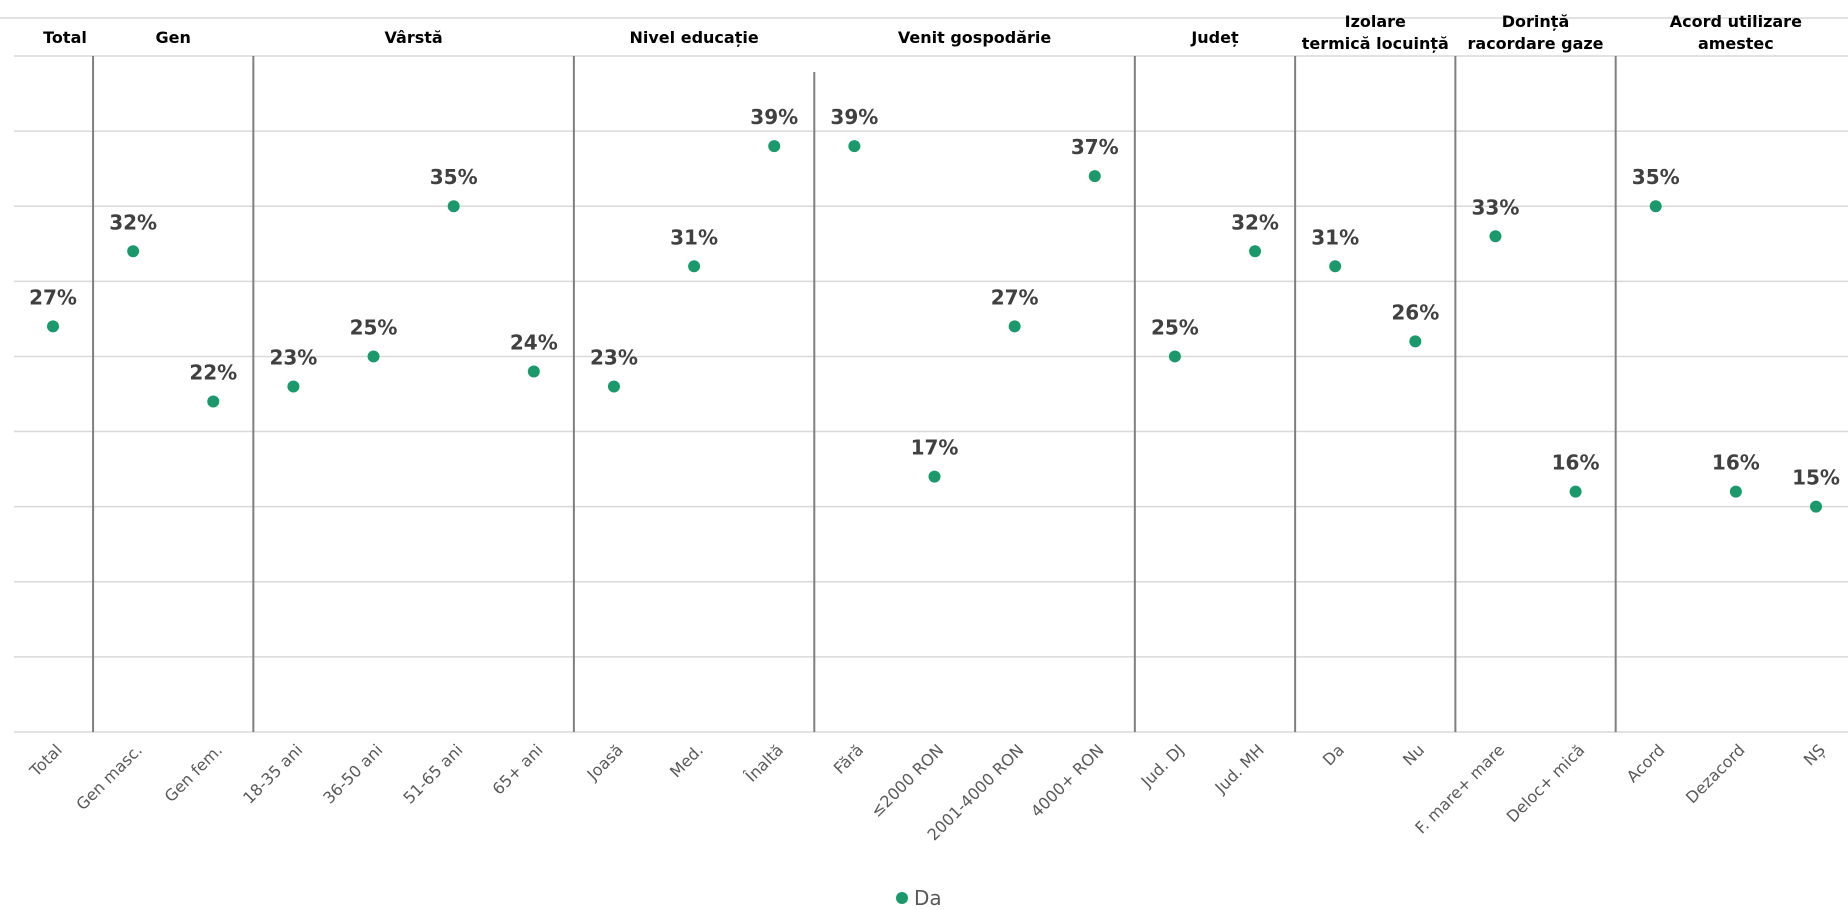 This screenshot has width=1848, height=910. Describe the element at coordinates (1214, 37) in the screenshot. I see `group-header: Județ` at that location.